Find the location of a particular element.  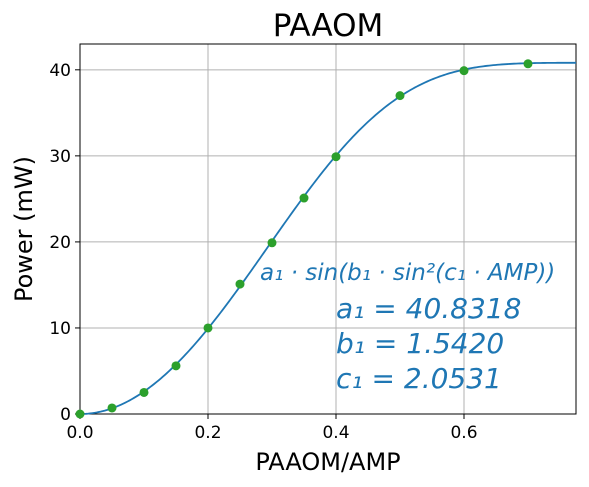

x-tick-label: 0.4 is located at coordinates (335, 433).